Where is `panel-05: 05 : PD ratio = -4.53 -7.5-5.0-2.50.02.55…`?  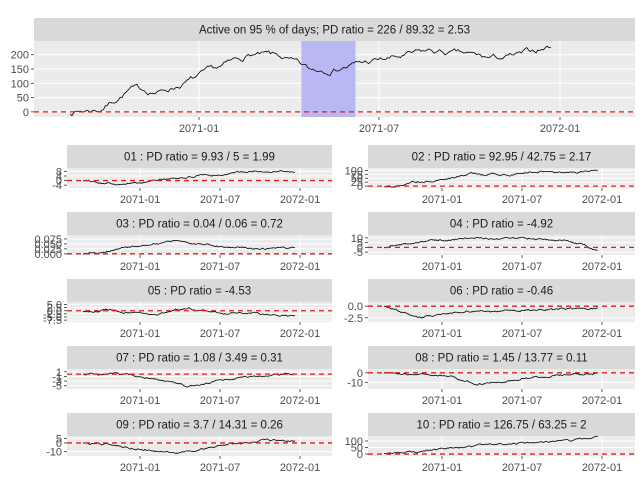 panel-05: 05 : PD ratio = -4.53 -7.5-5.0-2.50.02.55… is located at coordinates (187, 309).